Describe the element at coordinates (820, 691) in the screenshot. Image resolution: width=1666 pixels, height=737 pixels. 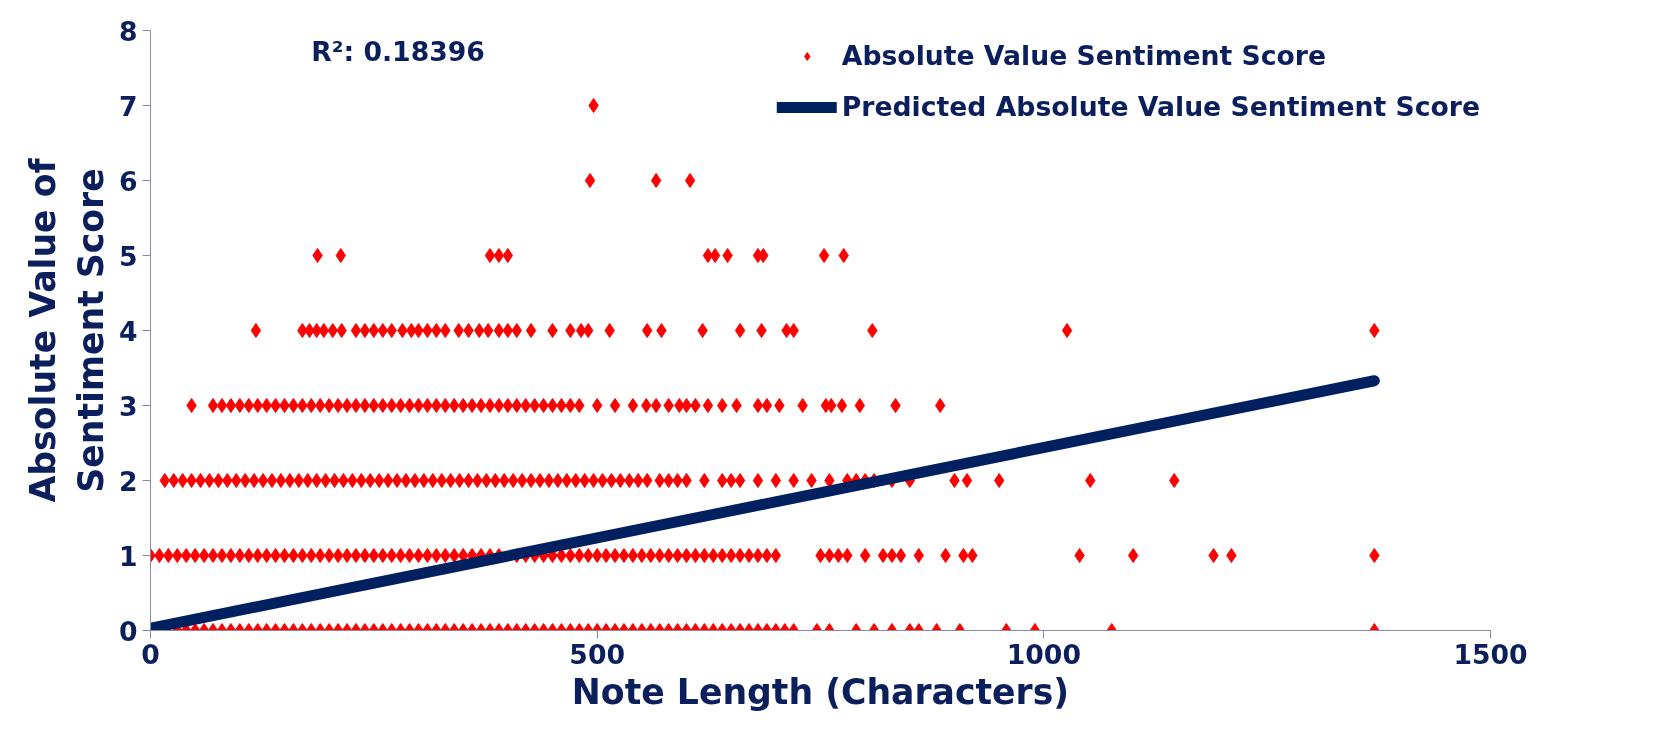
I see `x-axis-title: Note Length (Characters)` at that location.